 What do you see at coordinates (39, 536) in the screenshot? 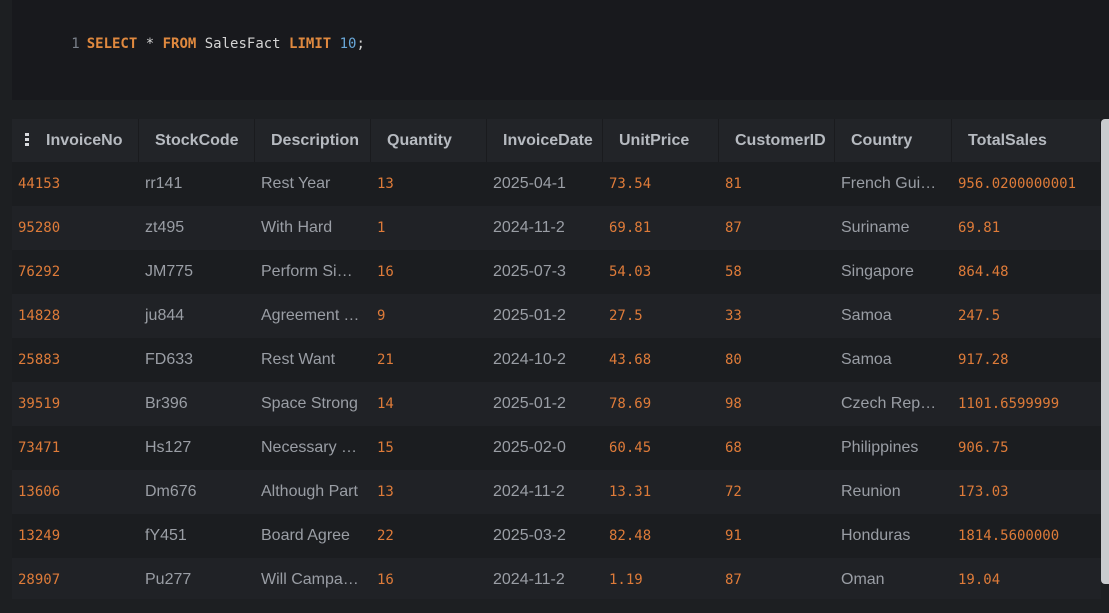
I see `table-cell: 13249` at bounding box center [39, 536].